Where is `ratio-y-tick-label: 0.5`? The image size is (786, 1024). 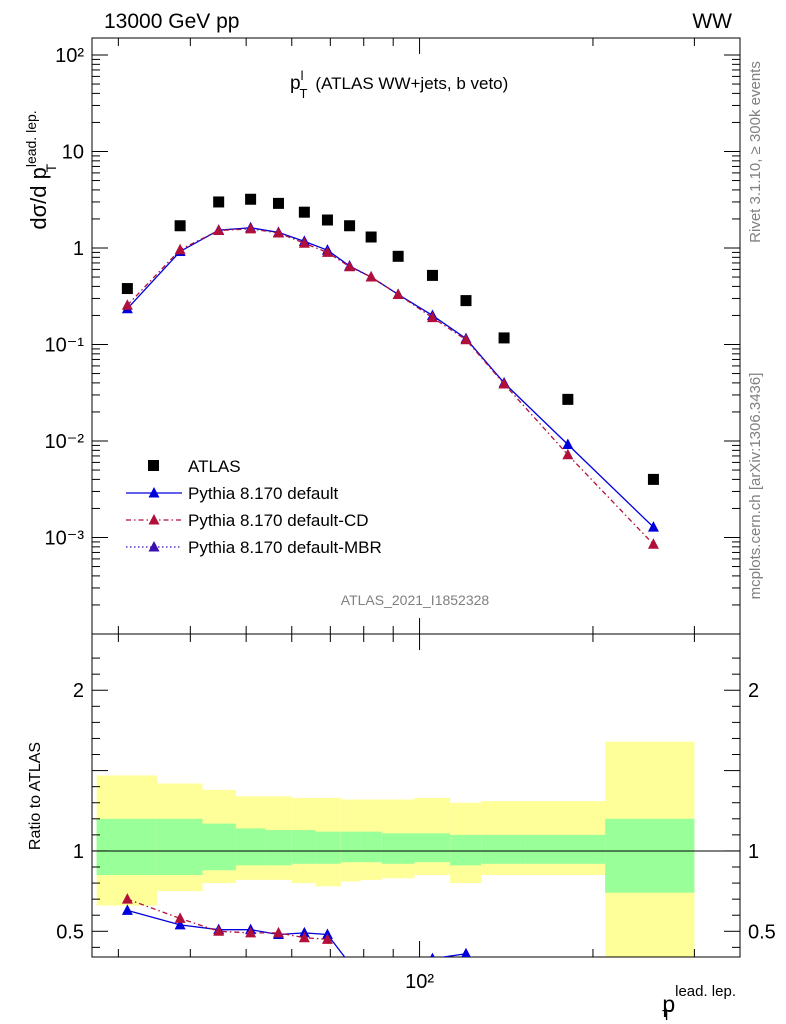
ratio-y-tick-label: 0.5 is located at coordinates (70, 932).